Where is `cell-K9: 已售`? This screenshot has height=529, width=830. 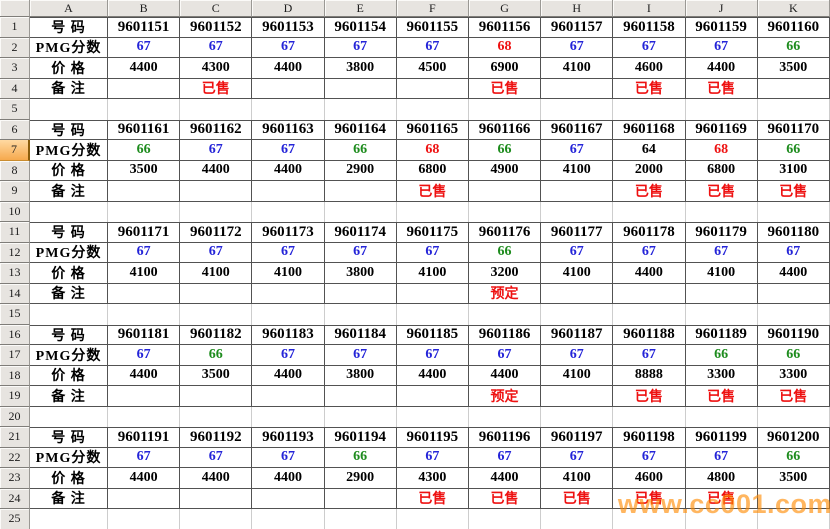 cell-K9: 已售 is located at coordinates (793, 191).